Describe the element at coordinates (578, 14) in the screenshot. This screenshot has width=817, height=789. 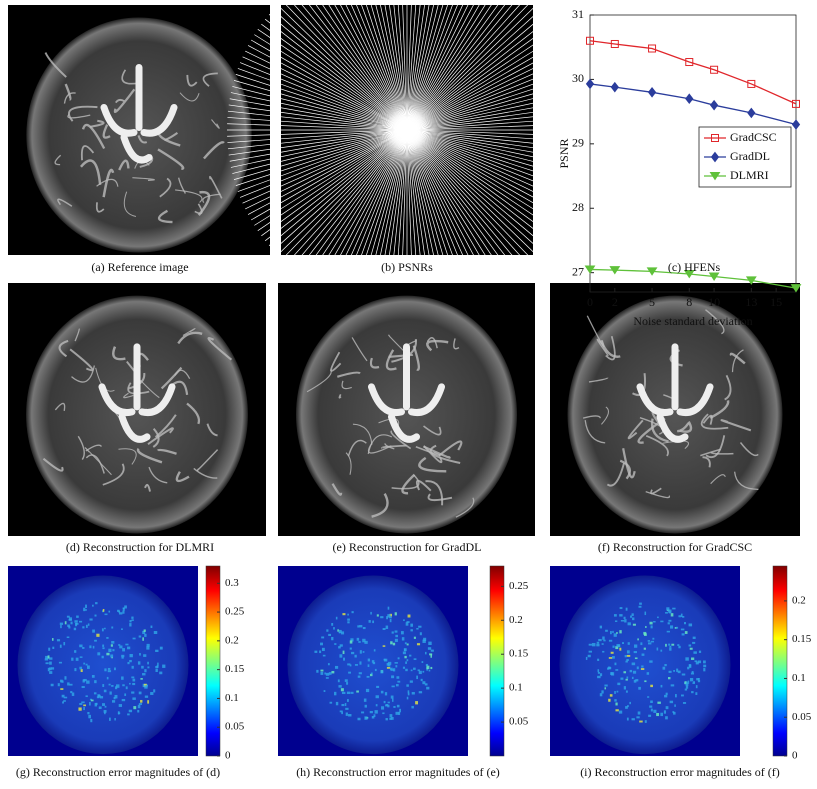
I see `y-tick-label: 31` at that location.